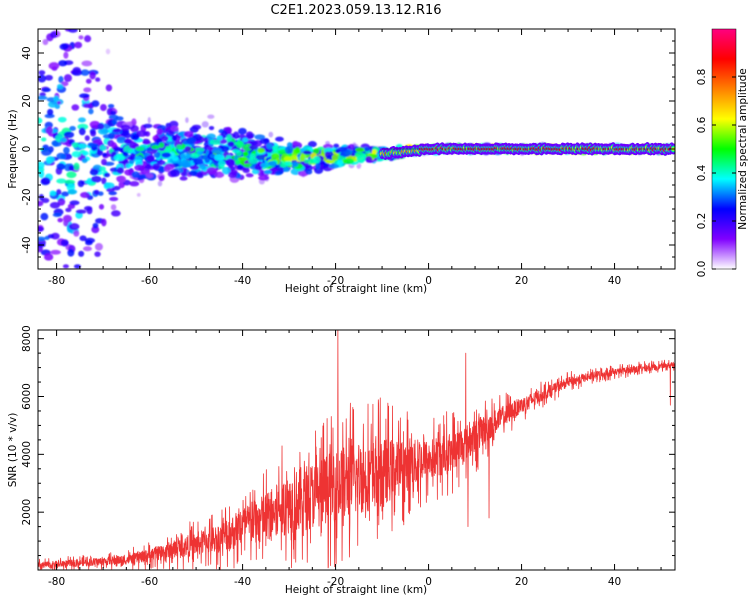 The width and height of the screenshot is (750, 600). Describe the element at coordinates (27, 244) in the screenshot. I see `y-tick-label: -40` at that location.